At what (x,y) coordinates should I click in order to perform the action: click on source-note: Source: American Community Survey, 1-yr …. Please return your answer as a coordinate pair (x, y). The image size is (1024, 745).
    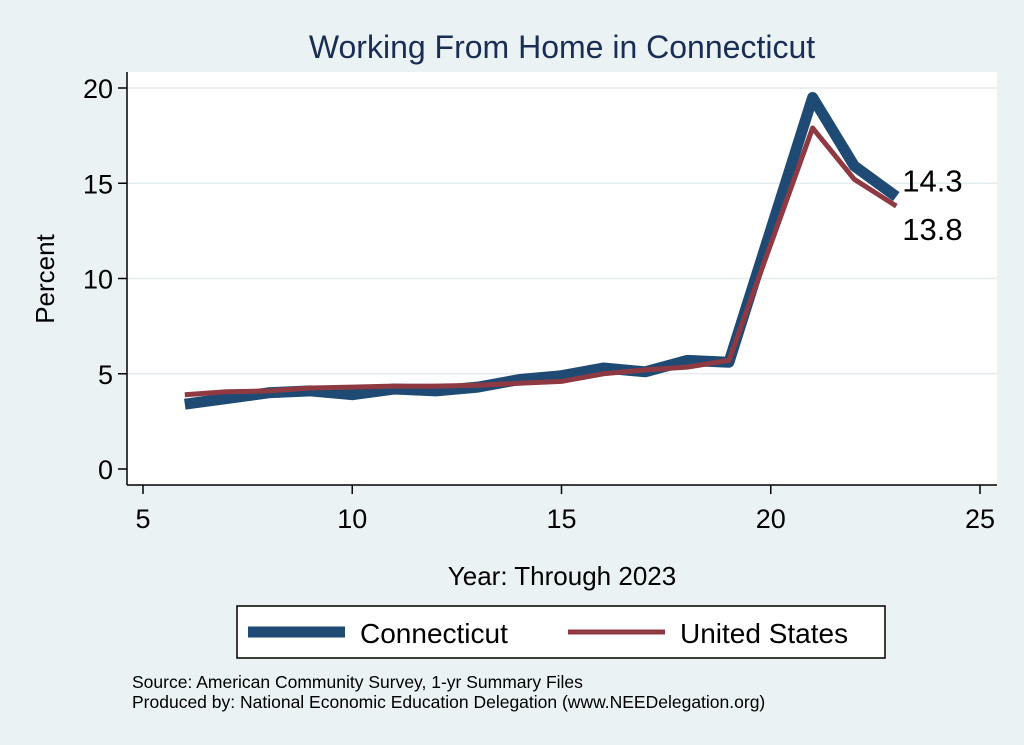
    Looking at the image, I should click on (357, 682).